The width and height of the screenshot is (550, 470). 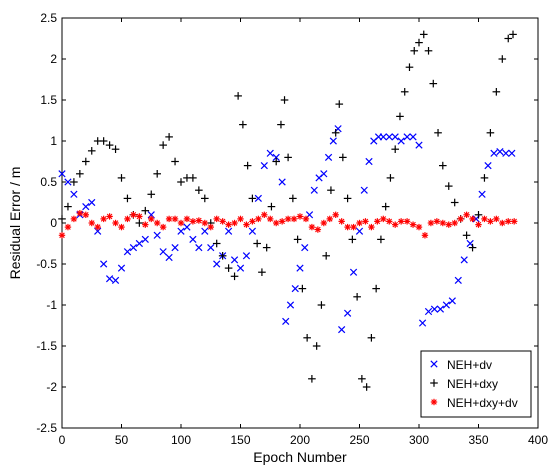 I want to click on x-tick-label: 250, so click(x=359, y=440).